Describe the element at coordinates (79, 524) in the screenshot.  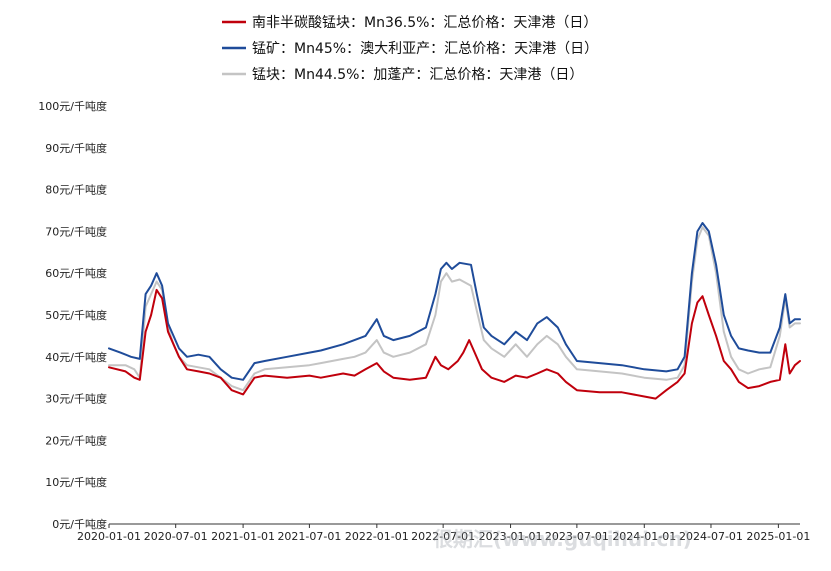
I see `y-tick-label: 0元/千吨度` at that location.